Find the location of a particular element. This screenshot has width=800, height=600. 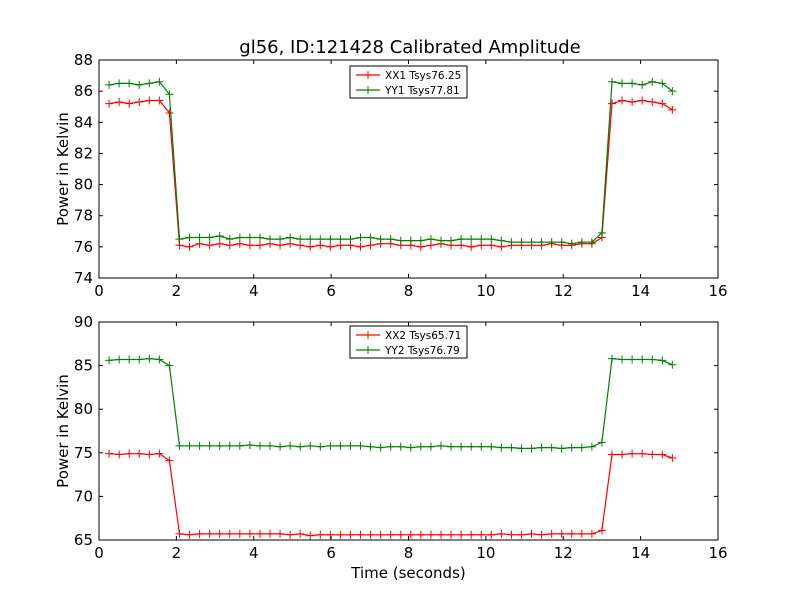

x-tick-label: 6 is located at coordinates (331, 553).